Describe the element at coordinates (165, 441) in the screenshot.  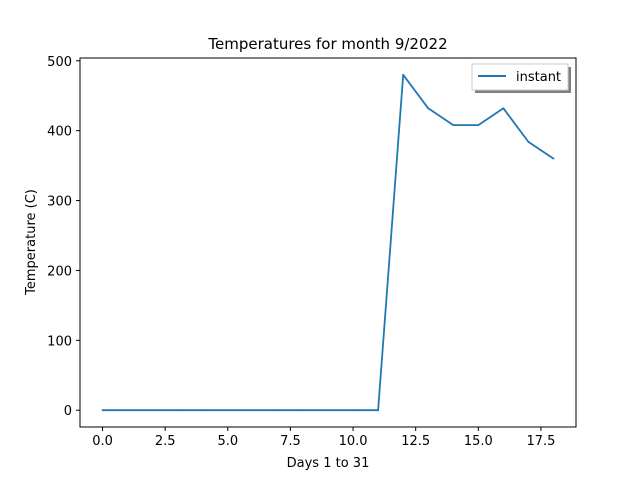
I see `x-tick-label: 2.5` at that location.